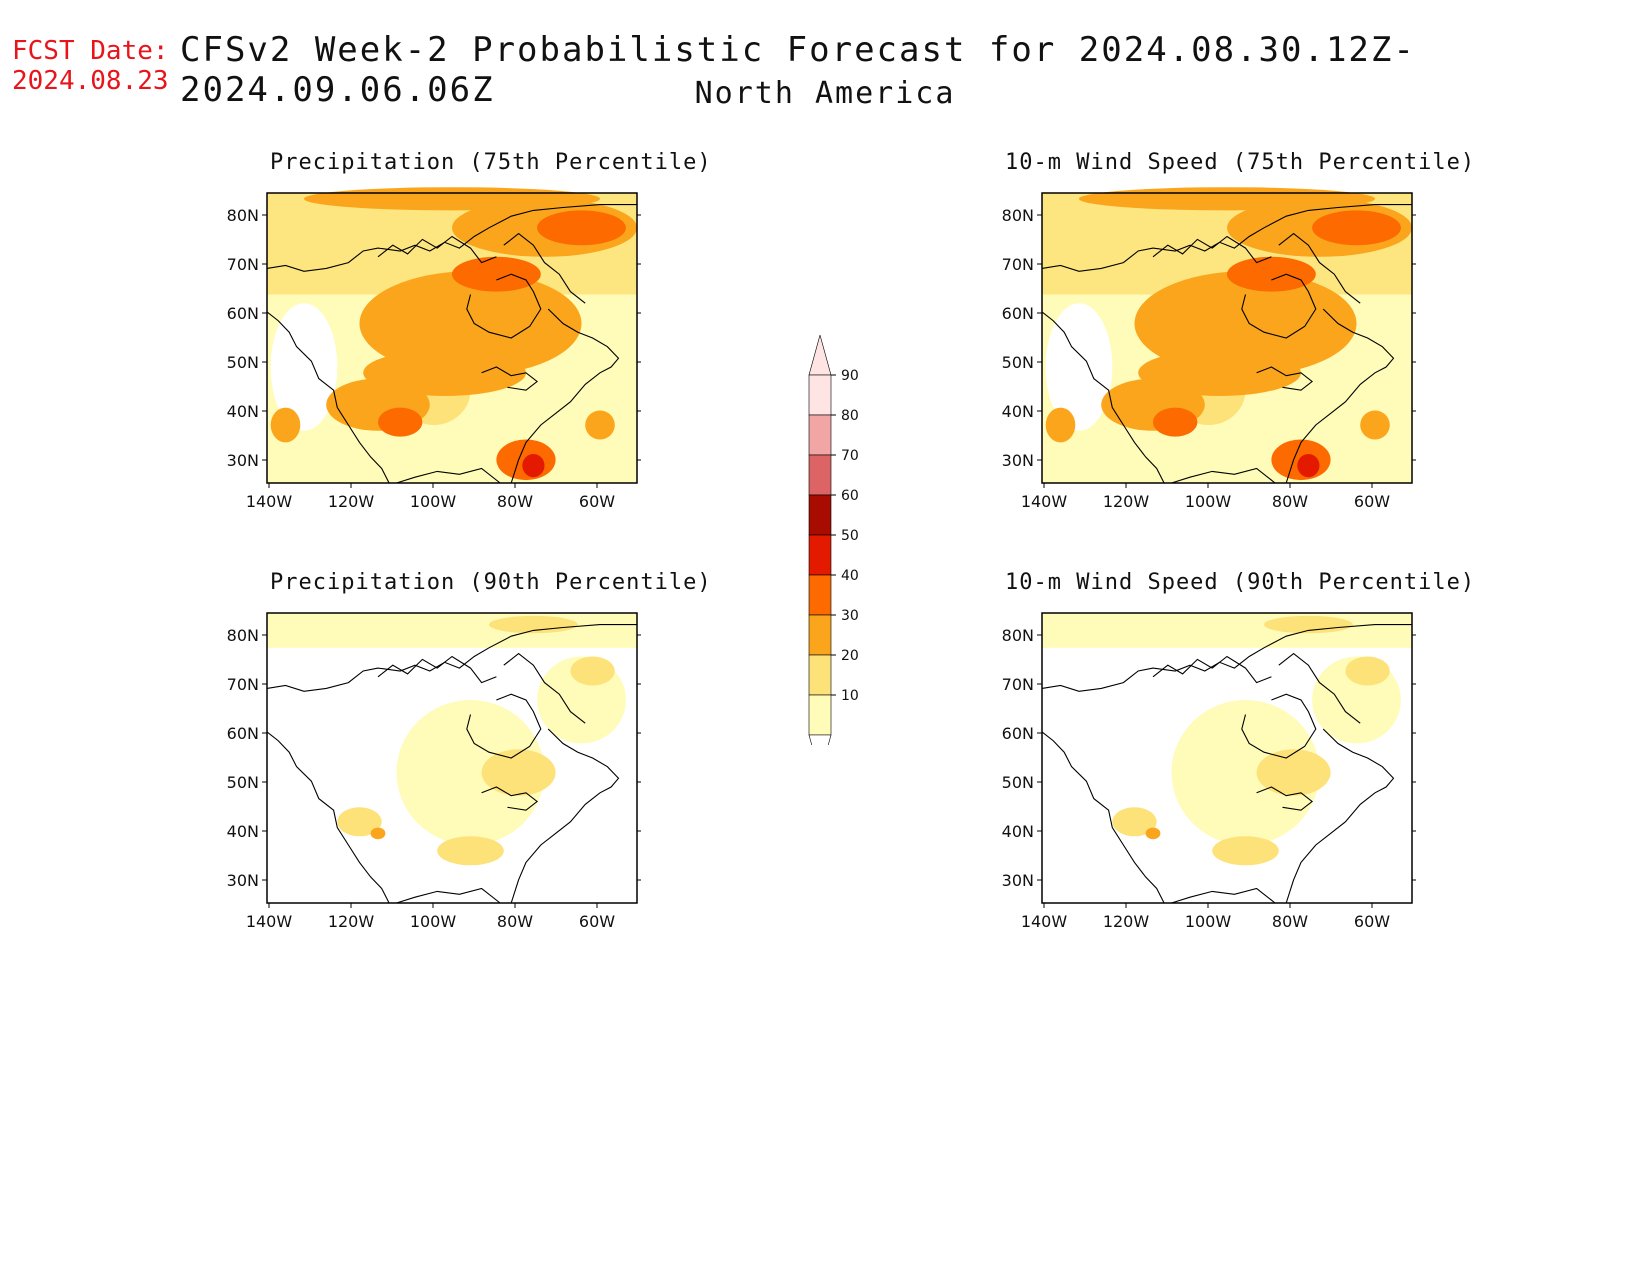  I want to click on colorbar-label: 40, so click(850, 576).